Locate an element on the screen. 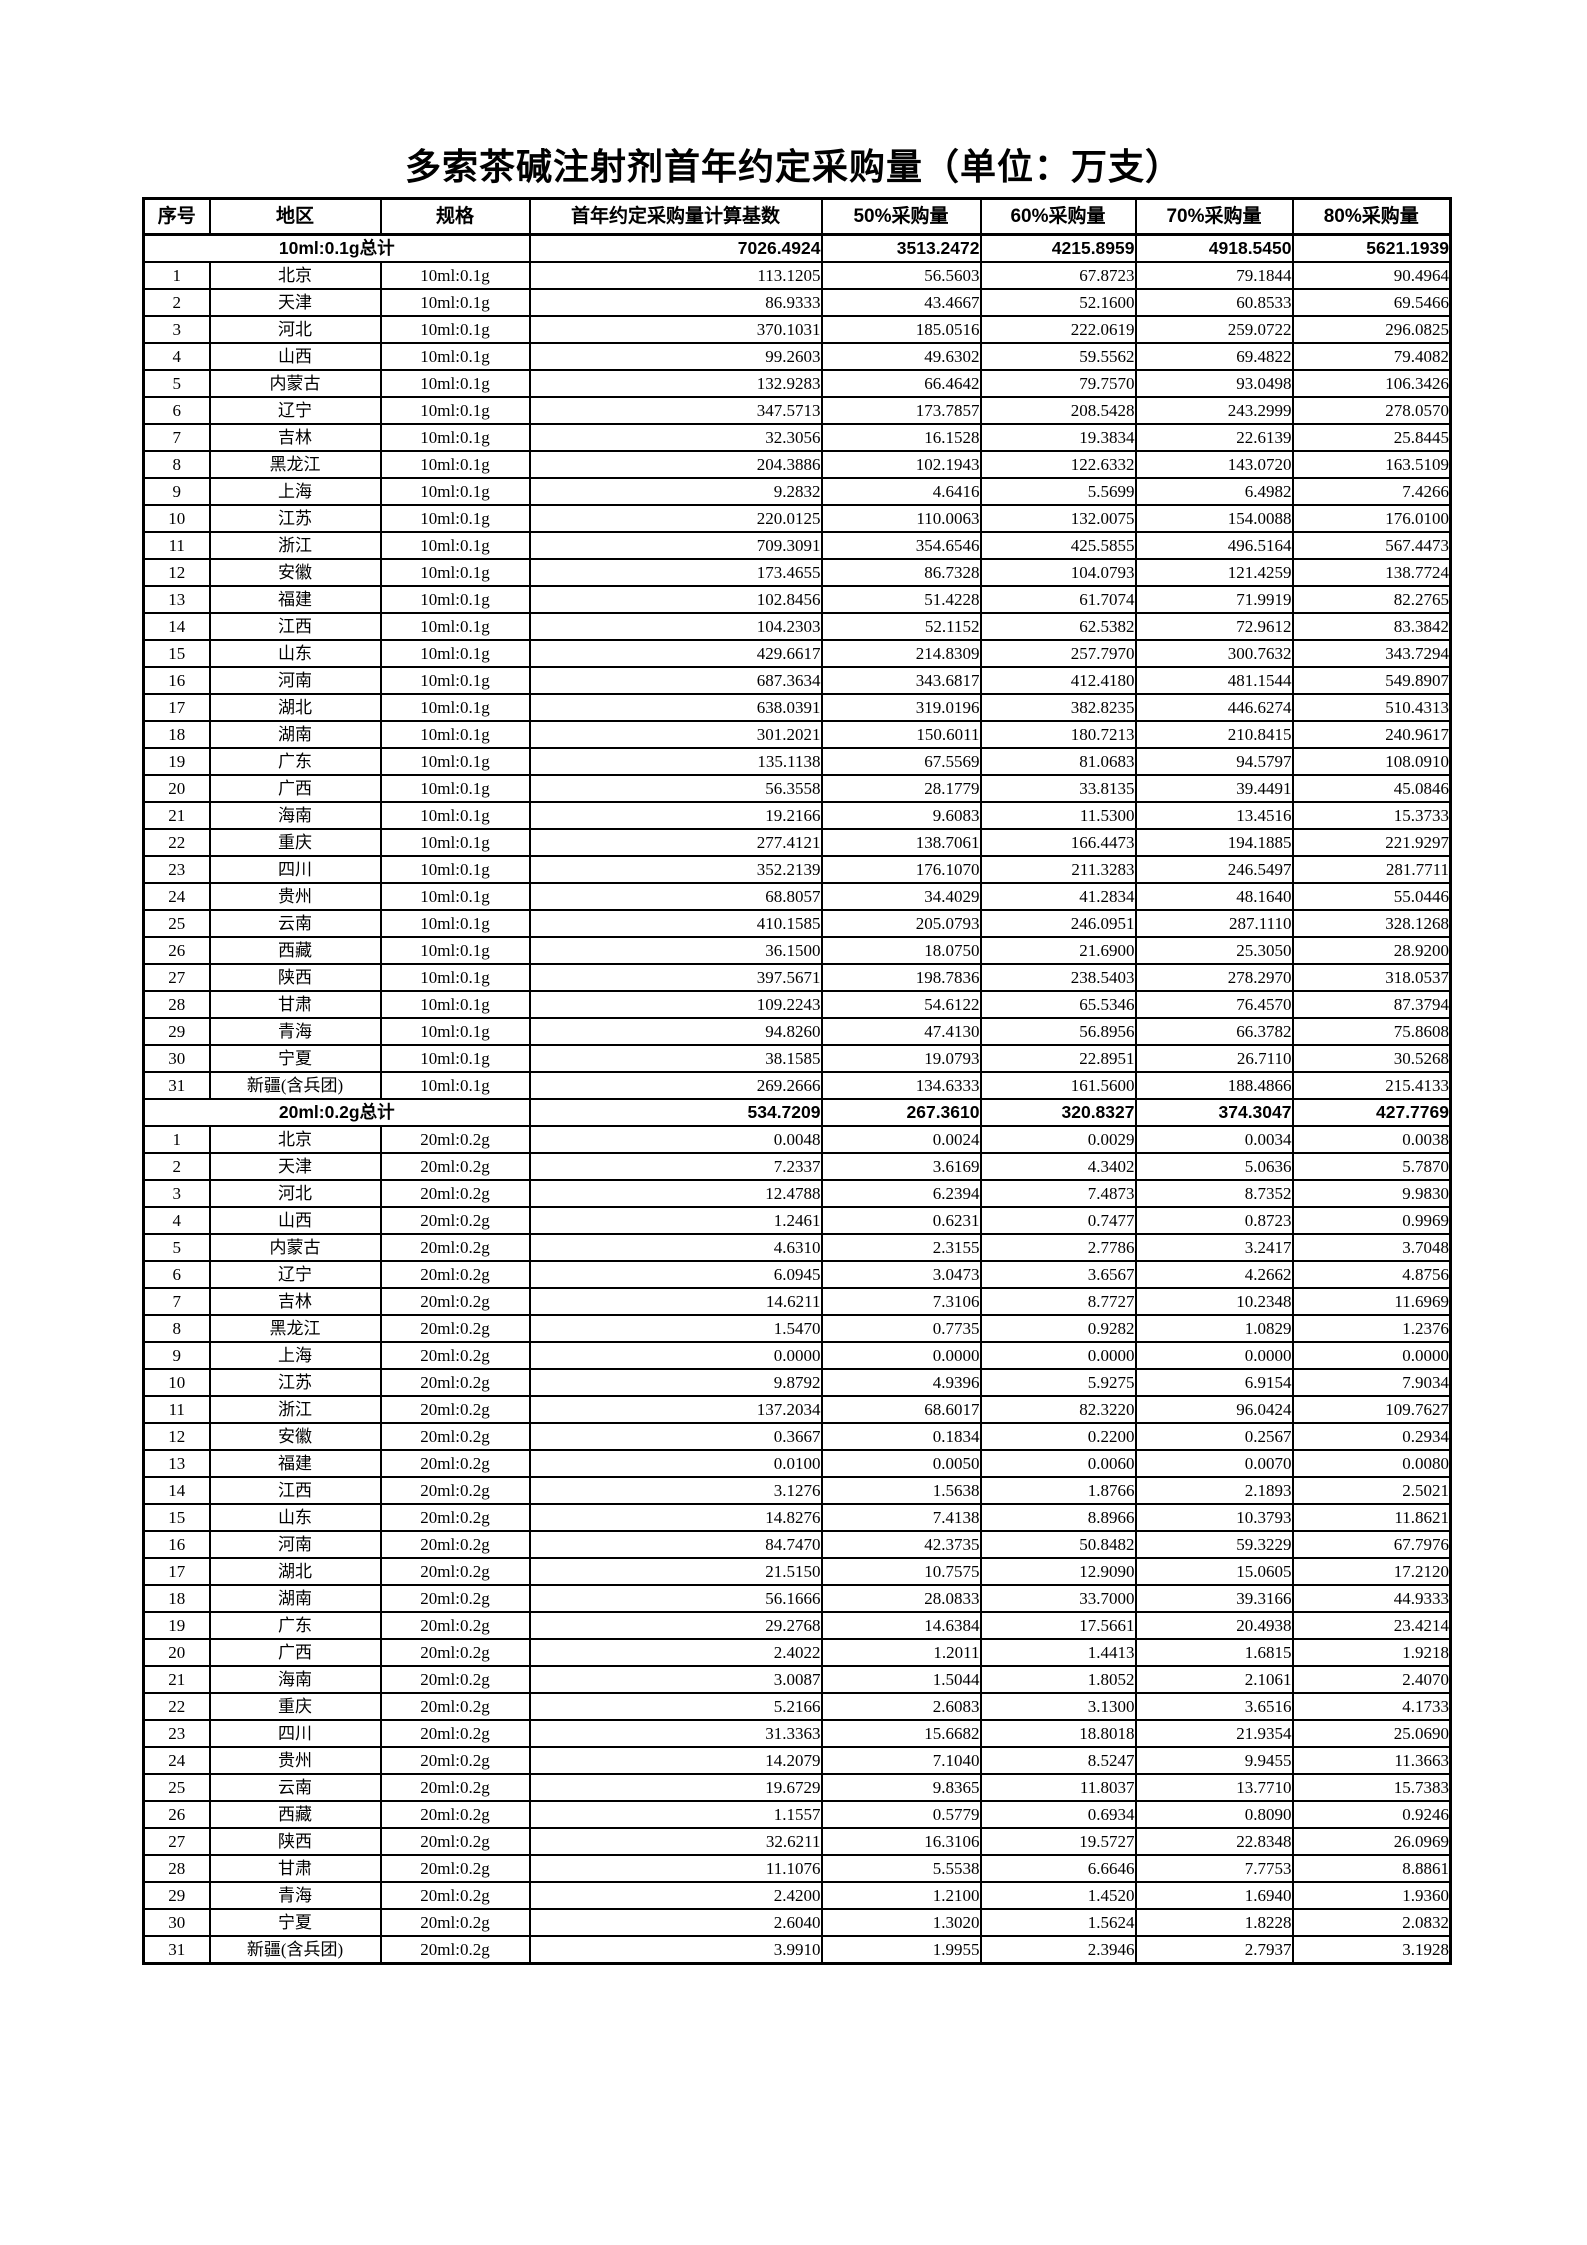 This screenshot has height=2245, width=1587. cell-value-1: 138.7061 is located at coordinates (901, 842).